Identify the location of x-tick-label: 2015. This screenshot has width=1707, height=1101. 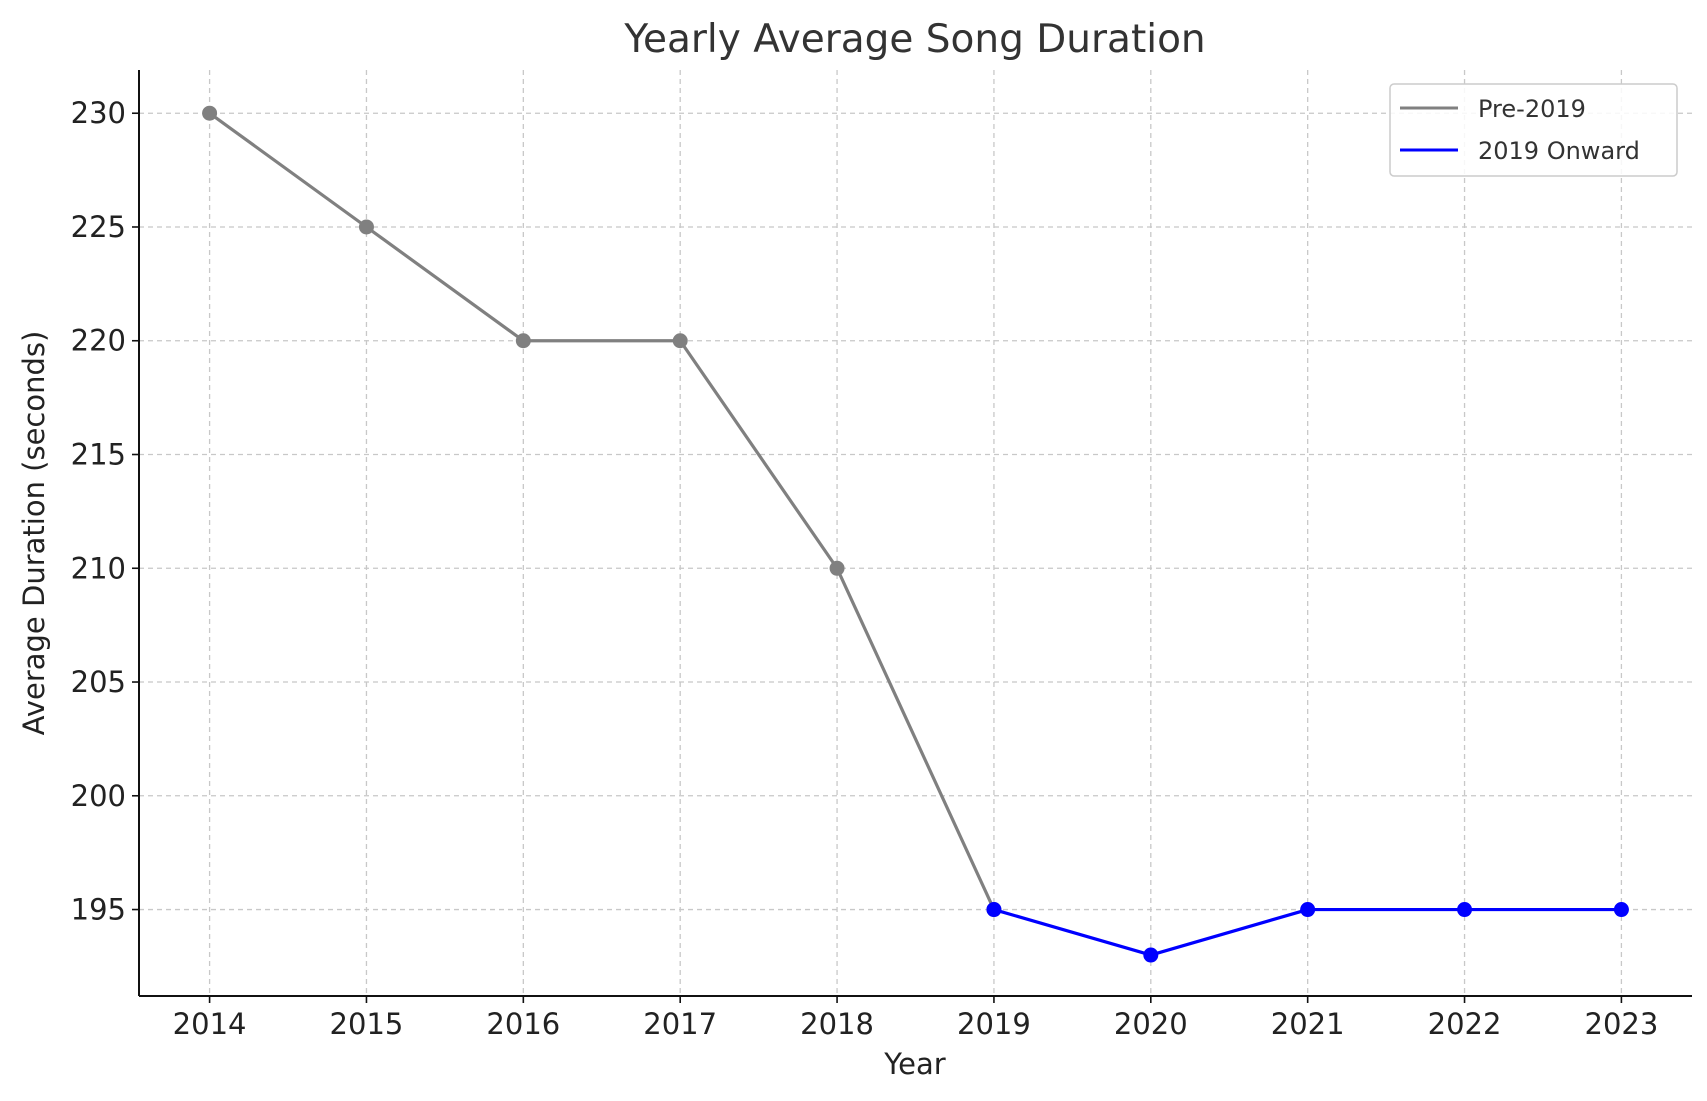
(367, 1024).